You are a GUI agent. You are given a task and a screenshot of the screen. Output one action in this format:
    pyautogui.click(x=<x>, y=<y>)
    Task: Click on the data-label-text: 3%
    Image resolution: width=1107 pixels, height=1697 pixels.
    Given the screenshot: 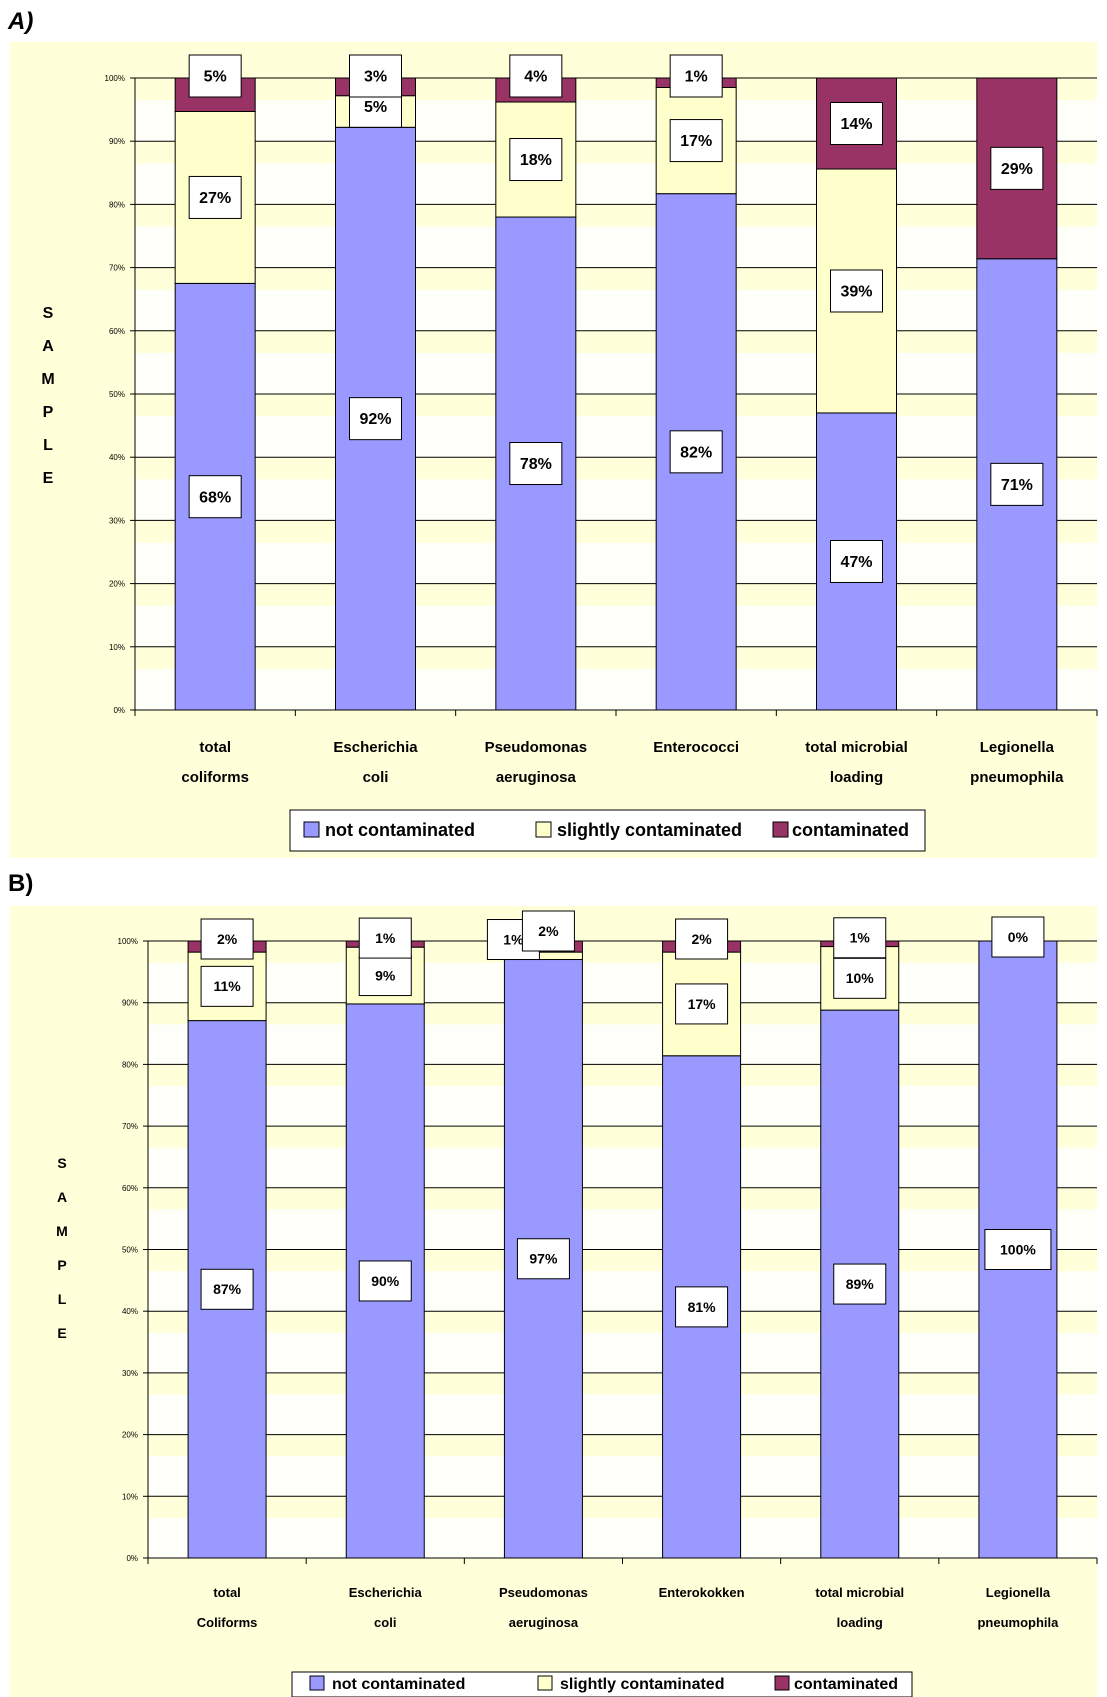 What is the action you would take?
    pyautogui.click(x=375, y=77)
    